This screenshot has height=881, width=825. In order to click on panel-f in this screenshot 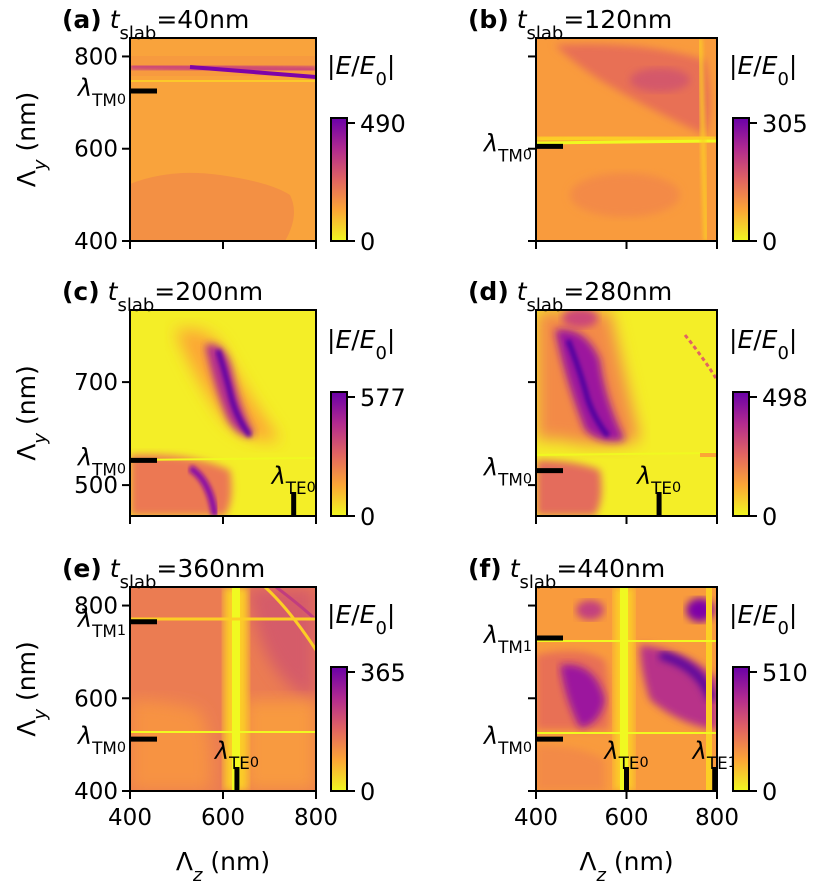, I will do `click(626, 689)`.